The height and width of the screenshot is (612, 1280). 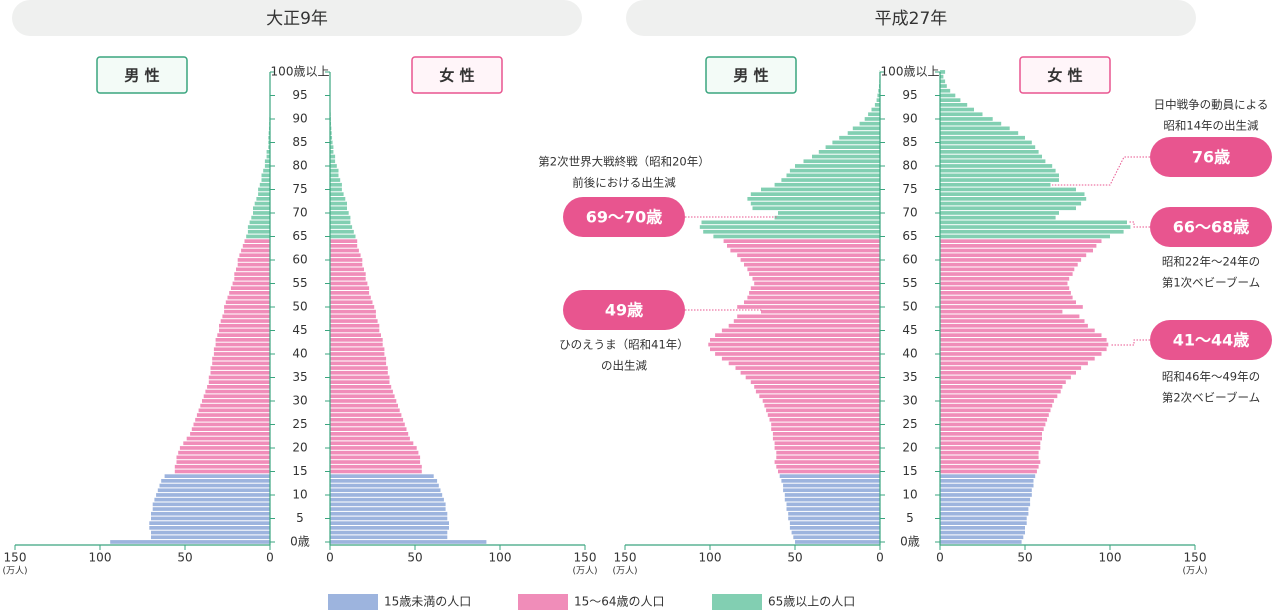 I want to click on callout-note: 第2次ベビーブーム, so click(x=1211, y=398).